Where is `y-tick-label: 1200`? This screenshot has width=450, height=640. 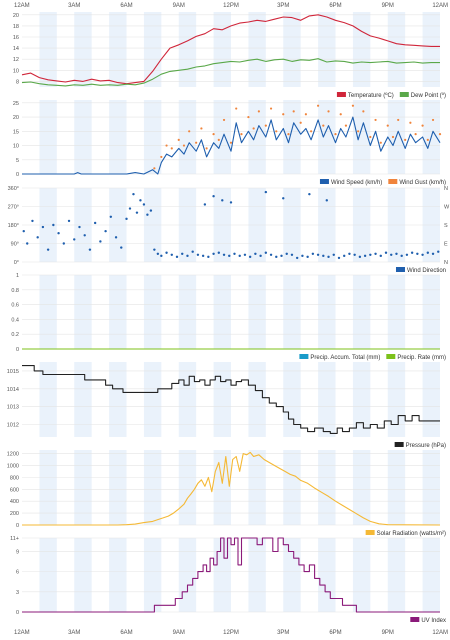
y-tick-label: 1200 is located at coordinates (13, 455).